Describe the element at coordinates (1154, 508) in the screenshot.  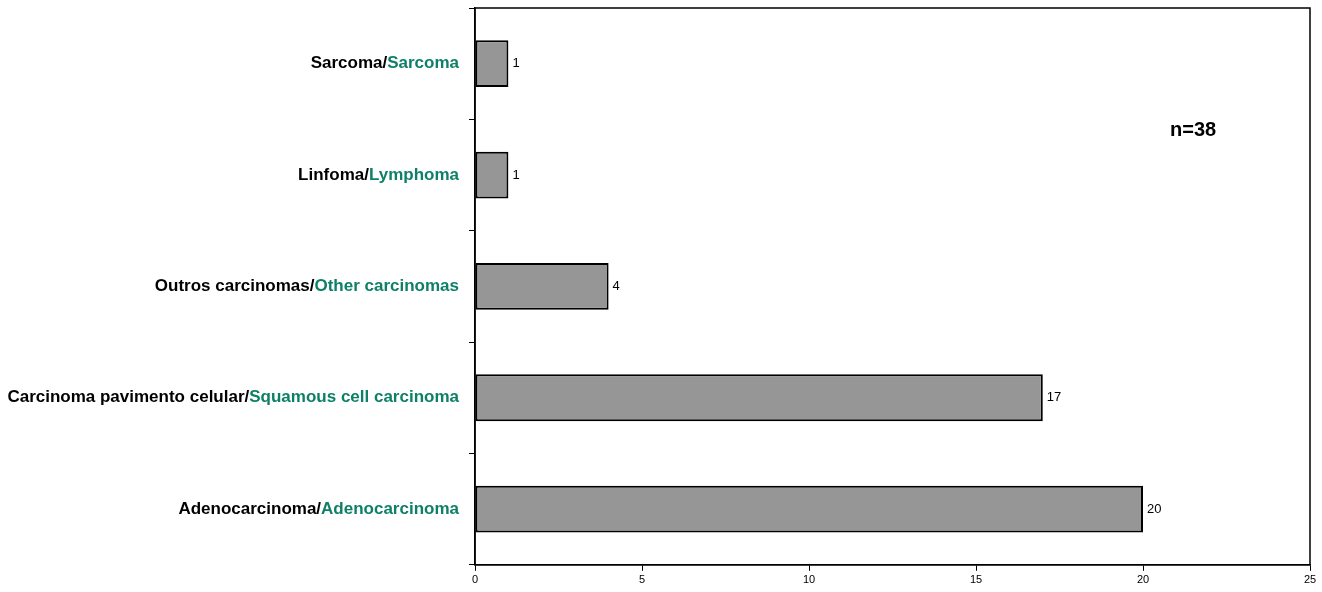
I see `data-label: 20` at that location.